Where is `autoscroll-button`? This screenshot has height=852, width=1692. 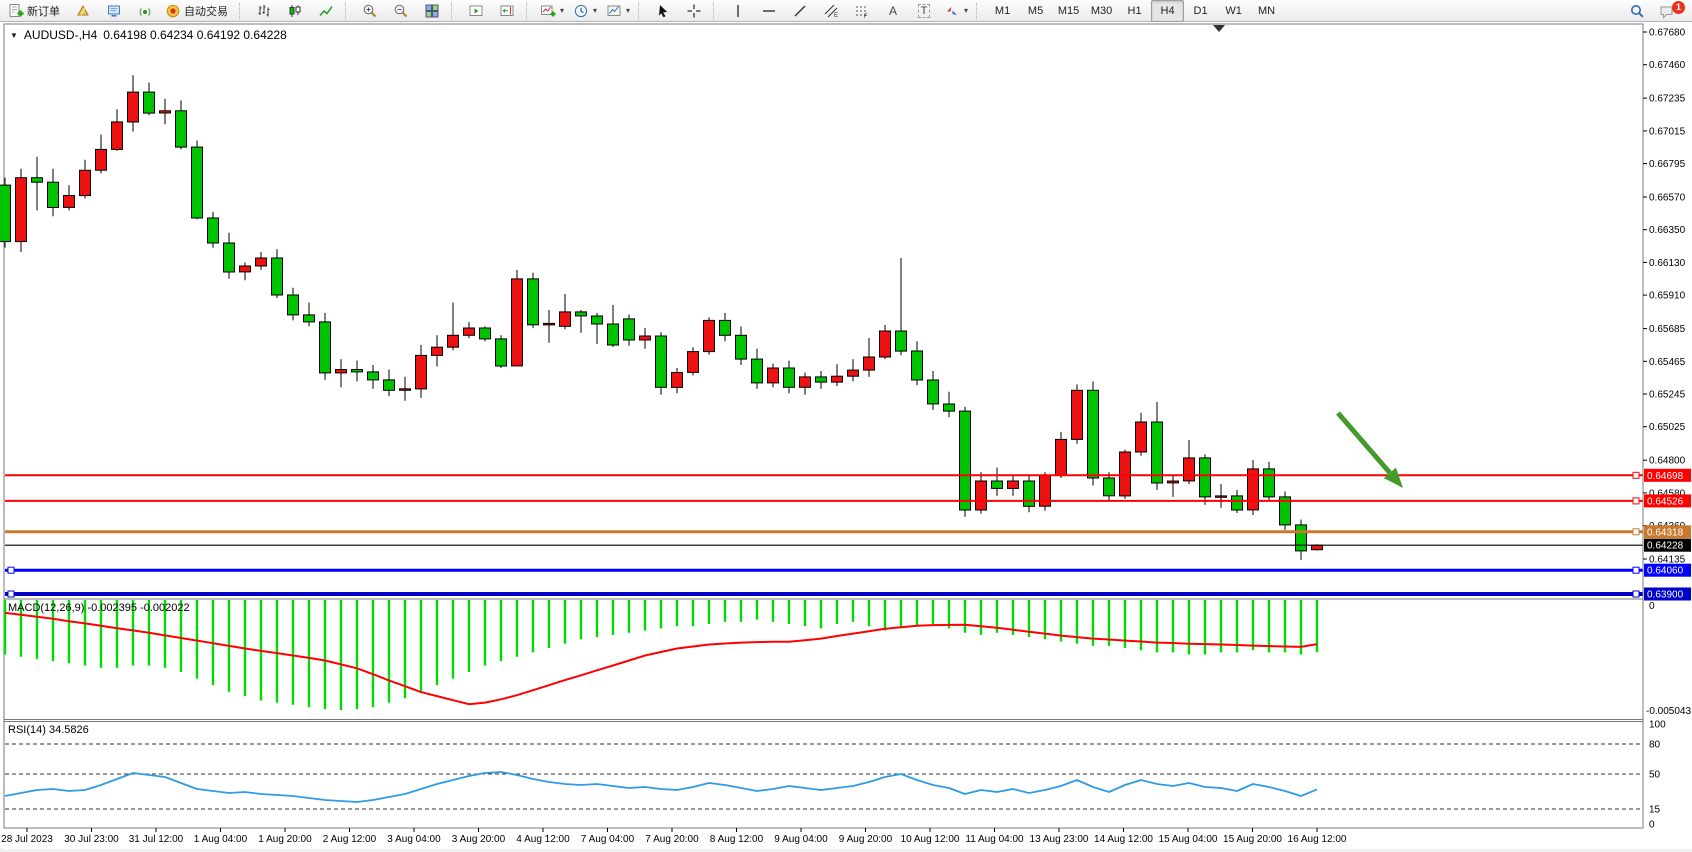 autoscroll-button is located at coordinates (476, 11).